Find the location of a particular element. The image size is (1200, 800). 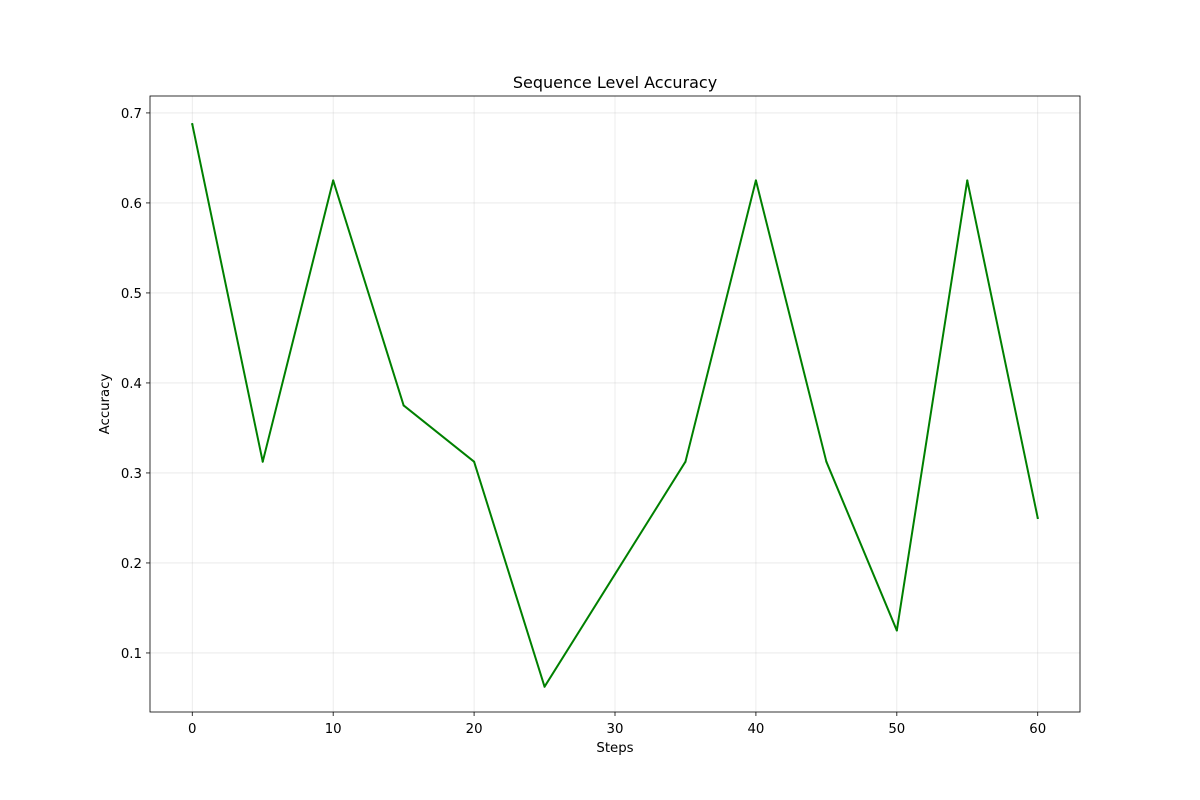

x-tick-label: 10 is located at coordinates (333, 729).